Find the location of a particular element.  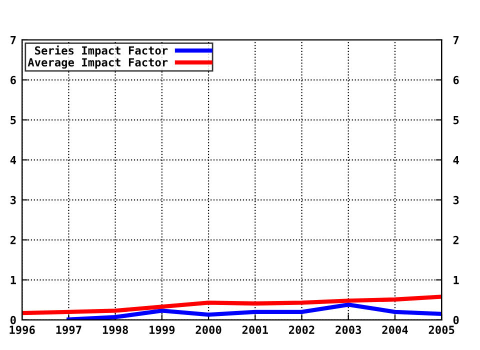

y-tick-label: 4 is located at coordinates (13, 160).